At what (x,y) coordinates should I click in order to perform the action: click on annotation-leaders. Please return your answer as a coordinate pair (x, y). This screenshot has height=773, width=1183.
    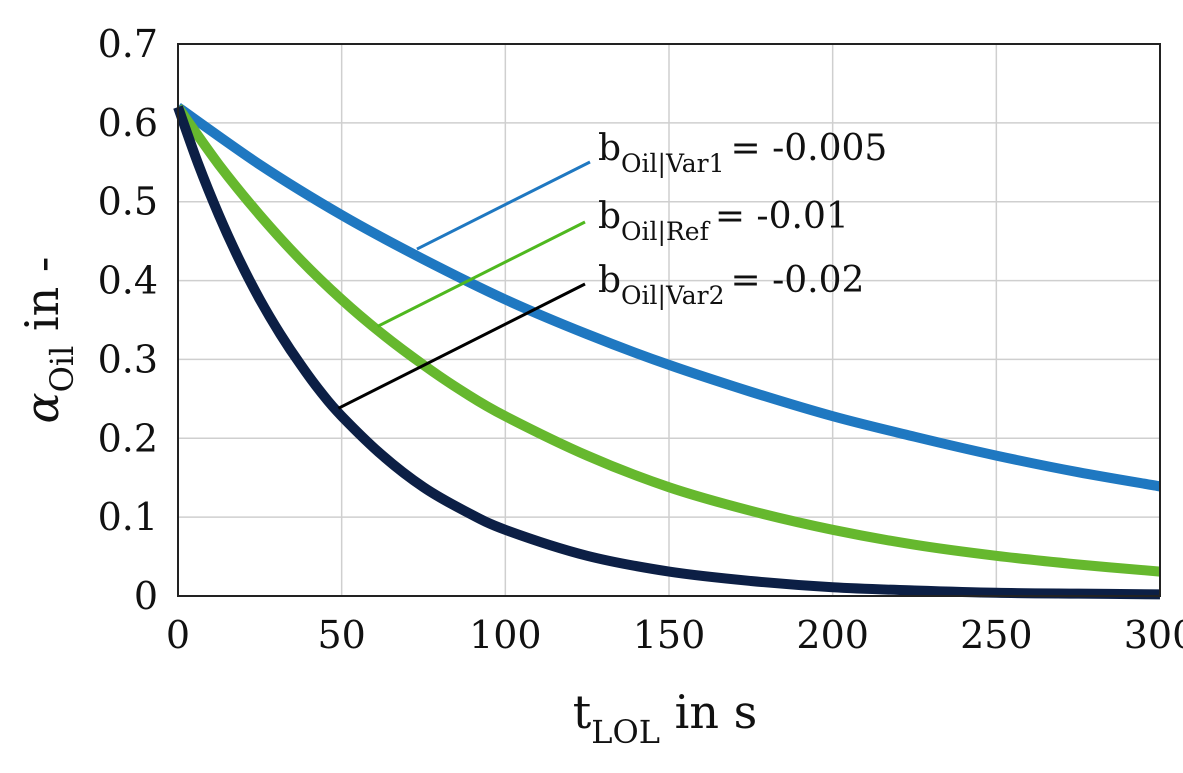
    Looking at the image, I should click on (464, 285).